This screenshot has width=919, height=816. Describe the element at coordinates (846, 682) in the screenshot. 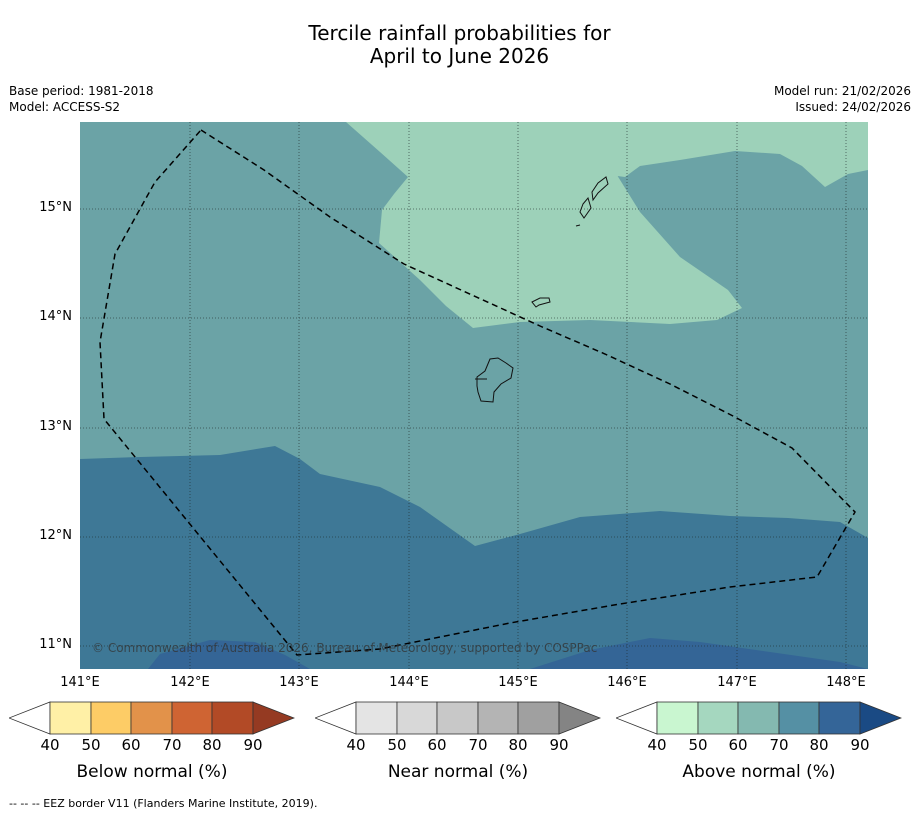

I see `lon-label-148e: 148°E` at that location.